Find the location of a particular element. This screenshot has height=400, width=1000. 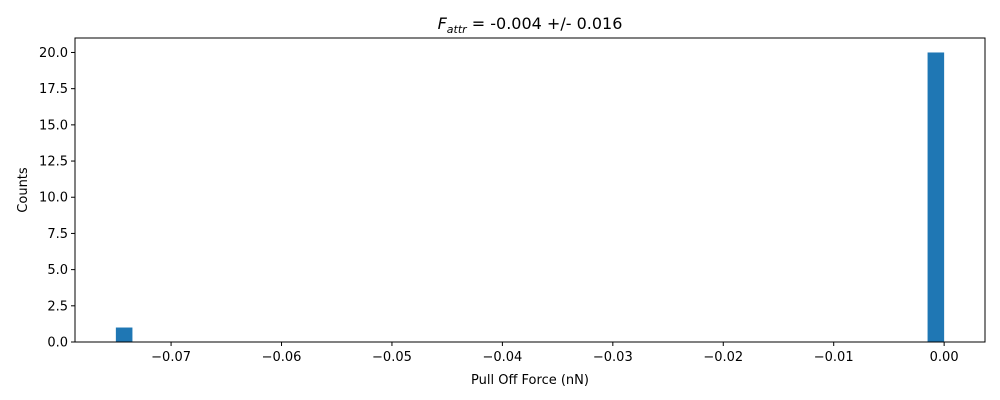

y-tick-label-1: 2.5 is located at coordinates (57, 306).